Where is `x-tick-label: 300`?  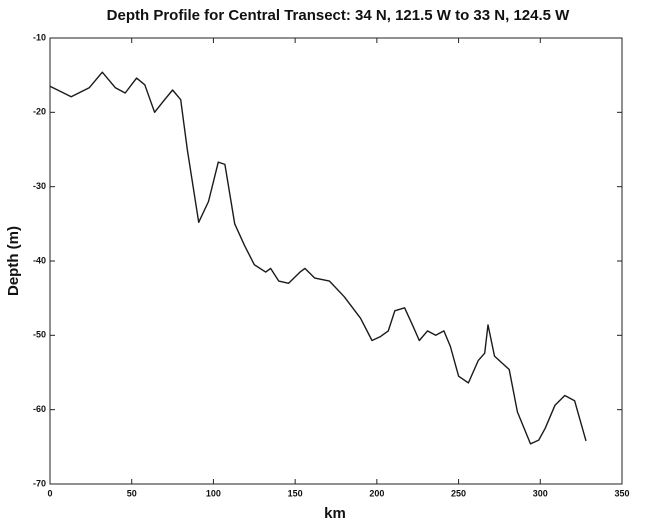 x-tick-label: 300 is located at coordinates (540, 493).